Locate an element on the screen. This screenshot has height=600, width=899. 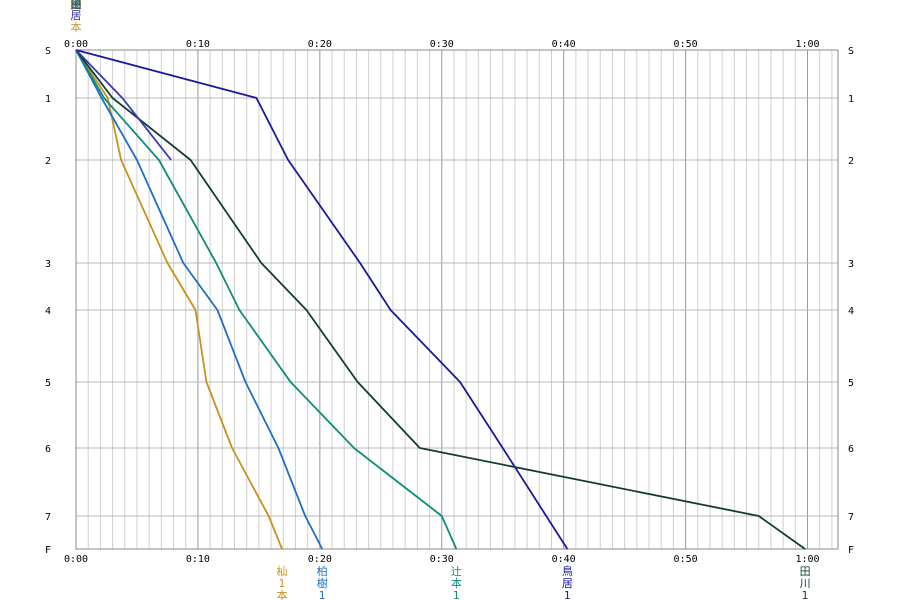
y-tick-label-right: 2 is located at coordinates (851, 161).